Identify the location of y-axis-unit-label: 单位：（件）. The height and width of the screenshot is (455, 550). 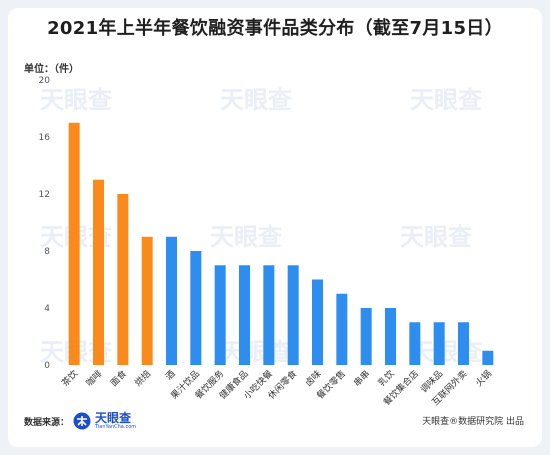
(51, 69).